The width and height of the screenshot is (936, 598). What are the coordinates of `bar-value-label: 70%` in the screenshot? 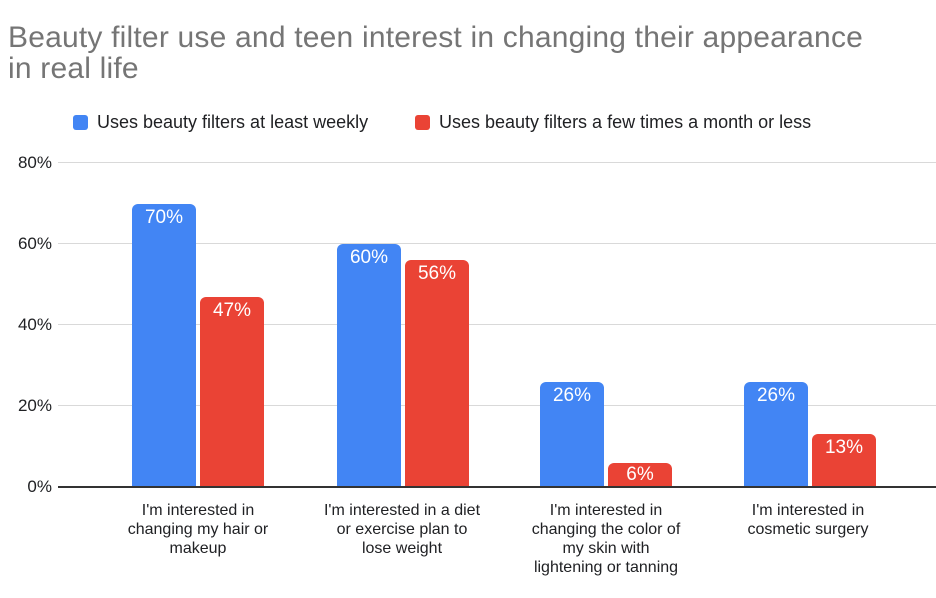 It's located at (164, 217).